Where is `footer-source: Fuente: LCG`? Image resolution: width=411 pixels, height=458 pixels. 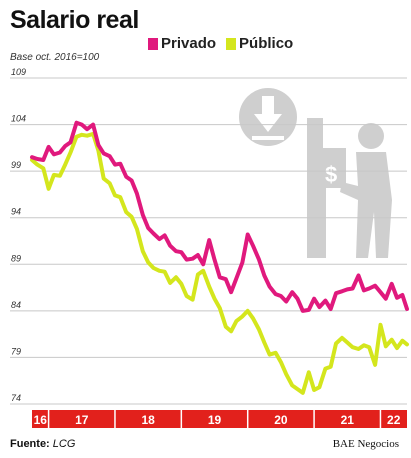 footer-source: Fuente: LCG is located at coordinates (42, 444).